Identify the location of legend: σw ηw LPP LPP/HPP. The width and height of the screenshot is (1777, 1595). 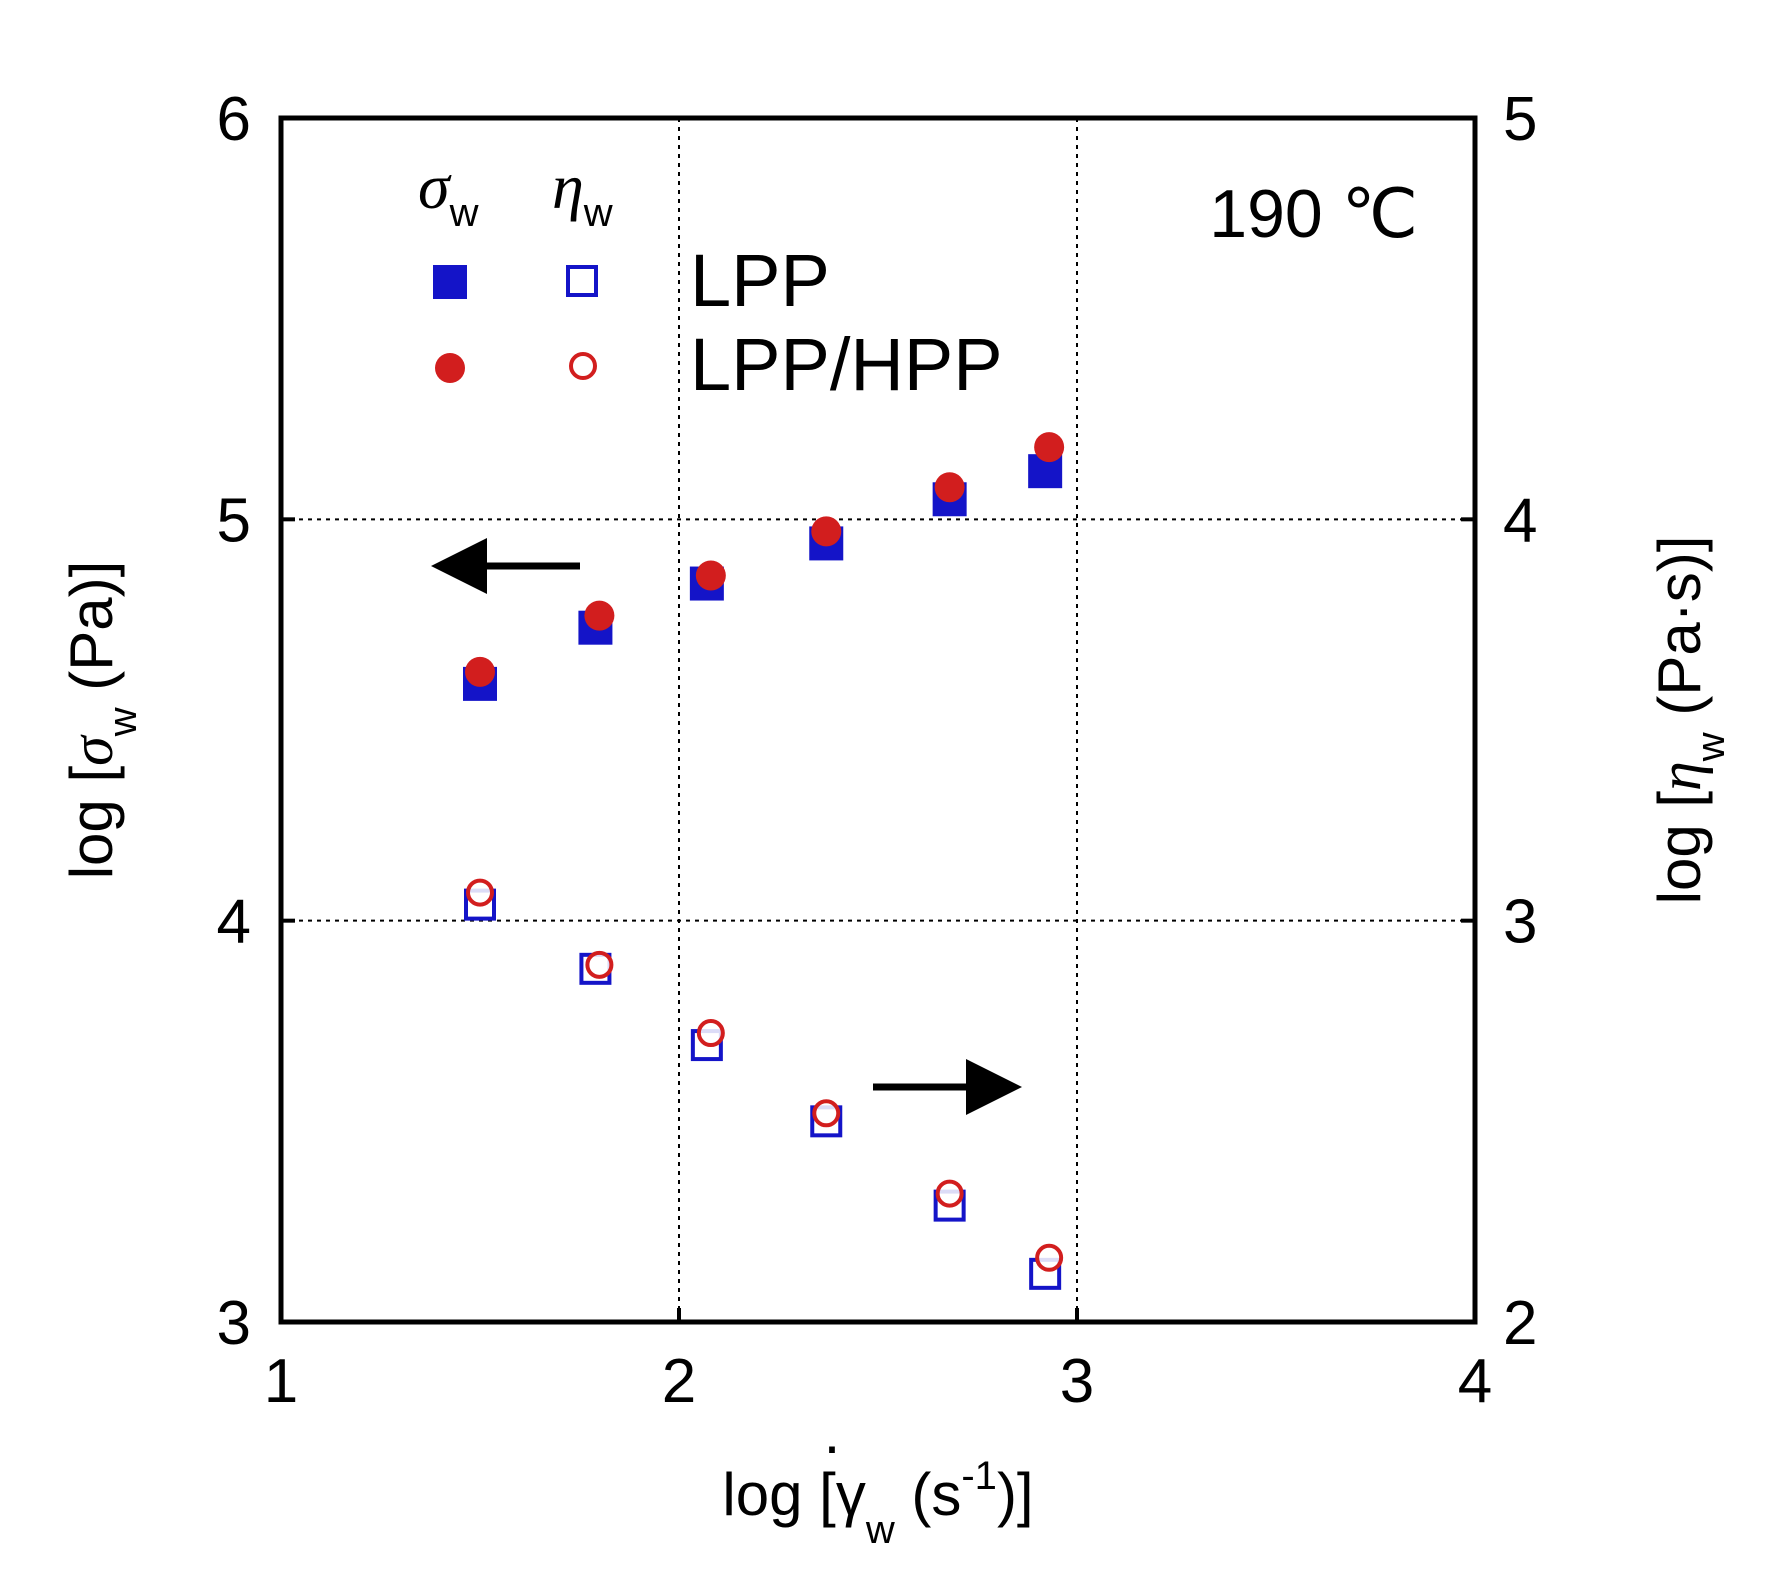
(710, 278).